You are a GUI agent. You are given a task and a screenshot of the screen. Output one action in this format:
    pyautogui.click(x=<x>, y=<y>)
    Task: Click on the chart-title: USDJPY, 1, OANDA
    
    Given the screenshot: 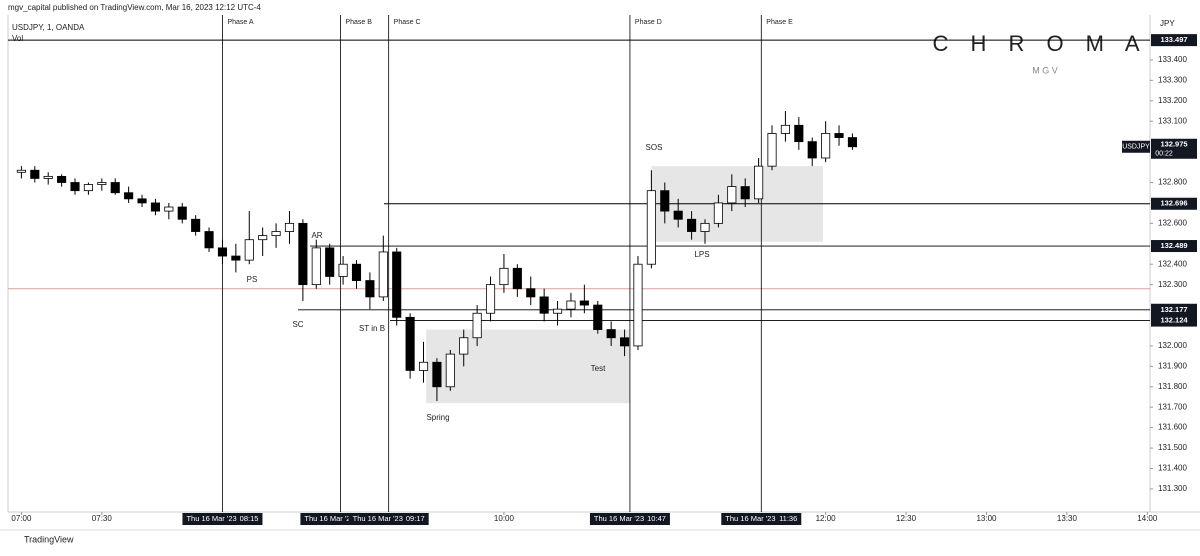 What is the action you would take?
    pyautogui.click(x=48, y=27)
    